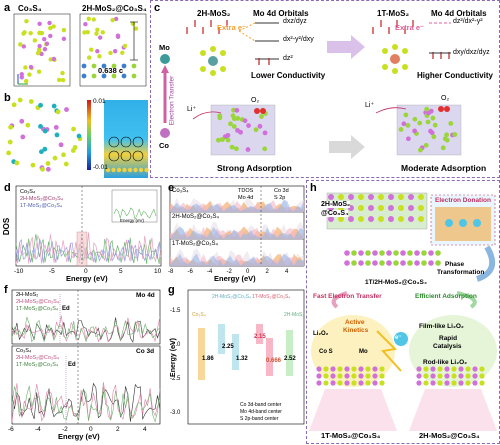 This screenshot has width=500, height=445. What do you see at coordinates (191, 272) in the screenshot?
I see `x-tick-label: -6` at bounding box center [191, 272].